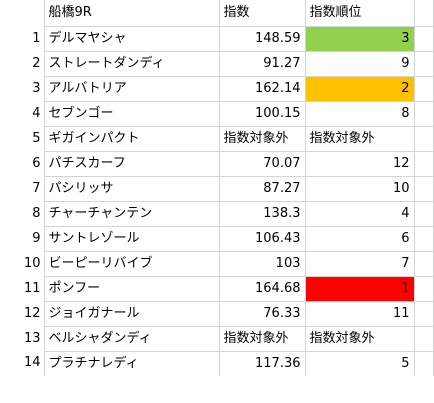  What do you see at coordinates (132, 189) in the screenshot?
I see `horse-name-cell: パシリッサ` at bounding box center [132, 189].